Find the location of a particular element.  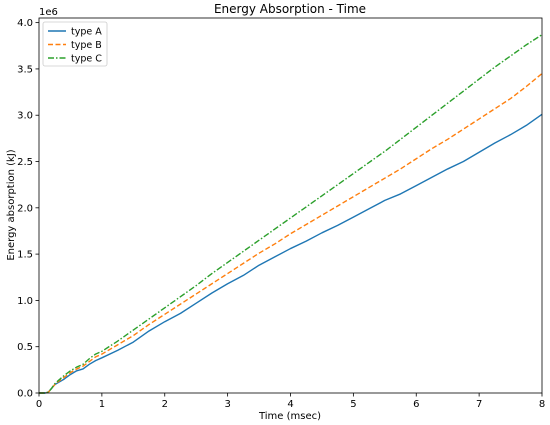

y-tick-label: 3.0 is located at coordinates (25, 116).